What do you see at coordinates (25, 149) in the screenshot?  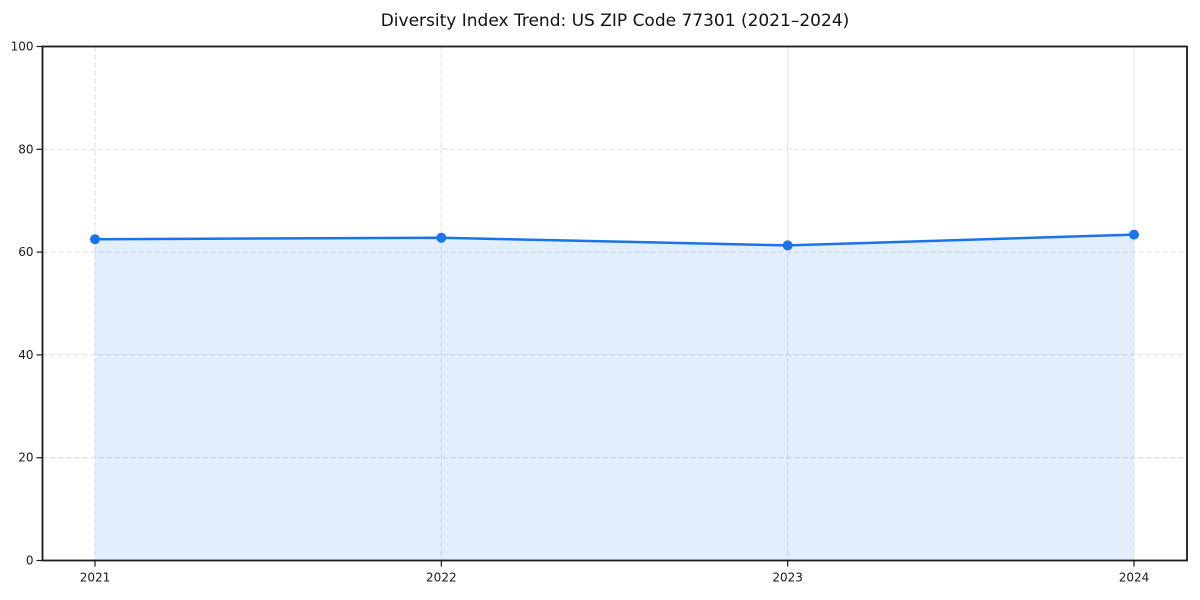 I see `y-tick-label: 80` at bounding box center [25, 149].